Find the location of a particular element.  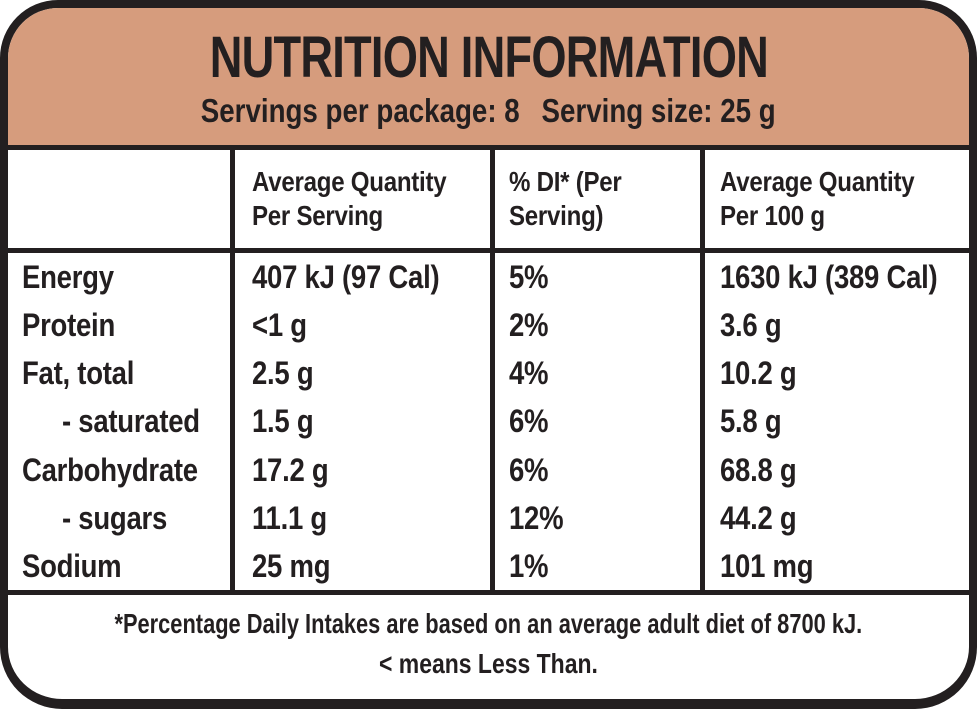

serving-size: Serving size: 25 g is located at coordinates (658, 110).